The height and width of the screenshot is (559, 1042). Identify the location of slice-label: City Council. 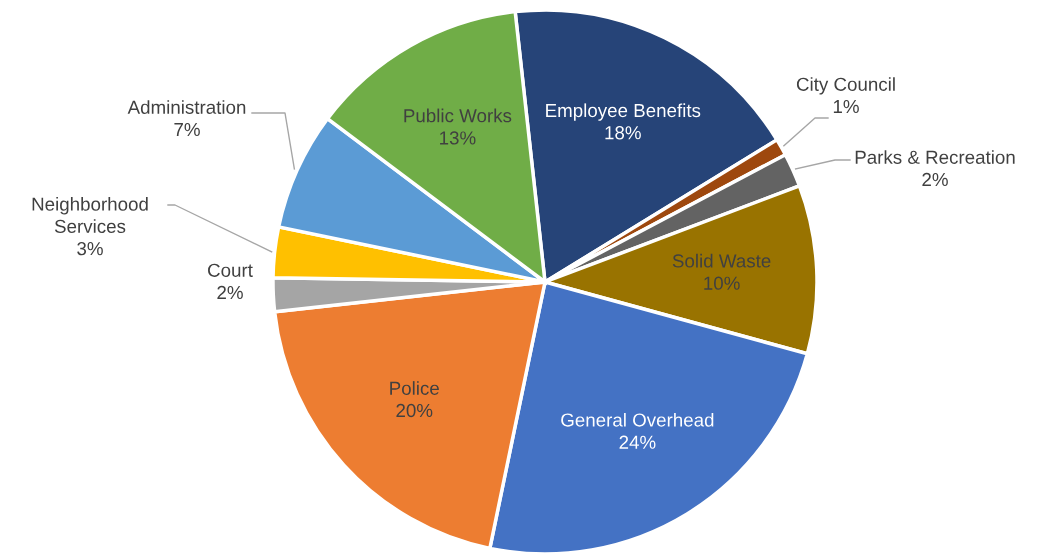
(845, 86).